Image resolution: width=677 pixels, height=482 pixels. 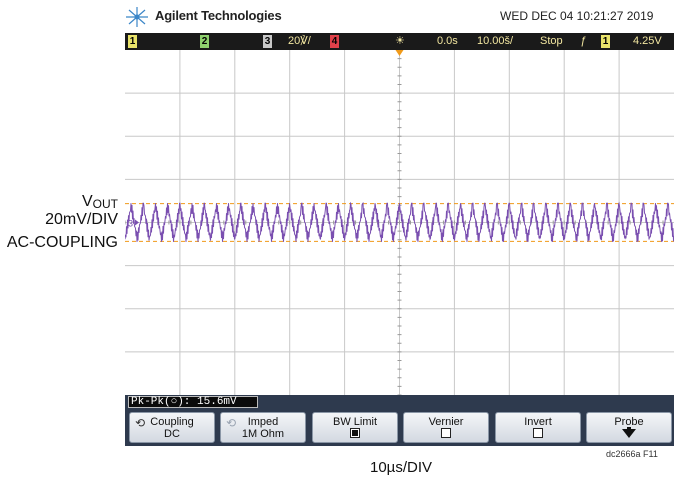 I want to click on timebase-value: 10.00š/, so click(x=495, y=41).